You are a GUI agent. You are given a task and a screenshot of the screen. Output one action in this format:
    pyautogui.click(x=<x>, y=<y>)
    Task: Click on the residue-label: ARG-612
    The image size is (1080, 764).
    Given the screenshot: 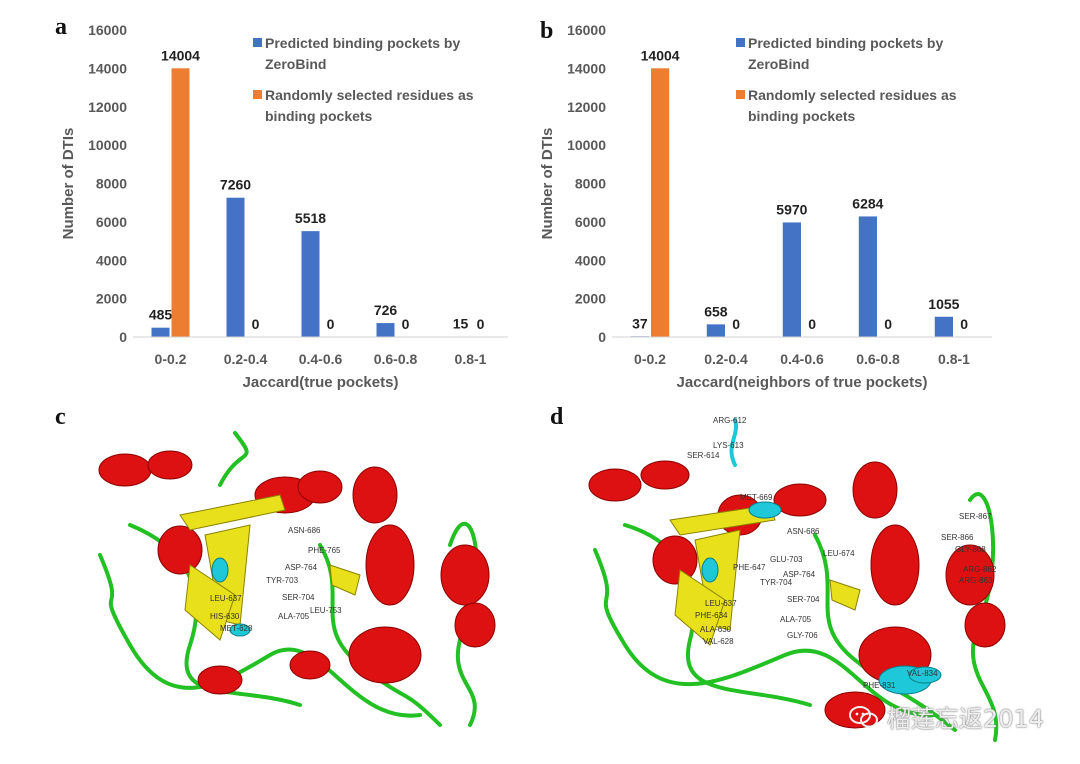 What is the action you would take?
    pyautogui.click(x=730, y=420)
    